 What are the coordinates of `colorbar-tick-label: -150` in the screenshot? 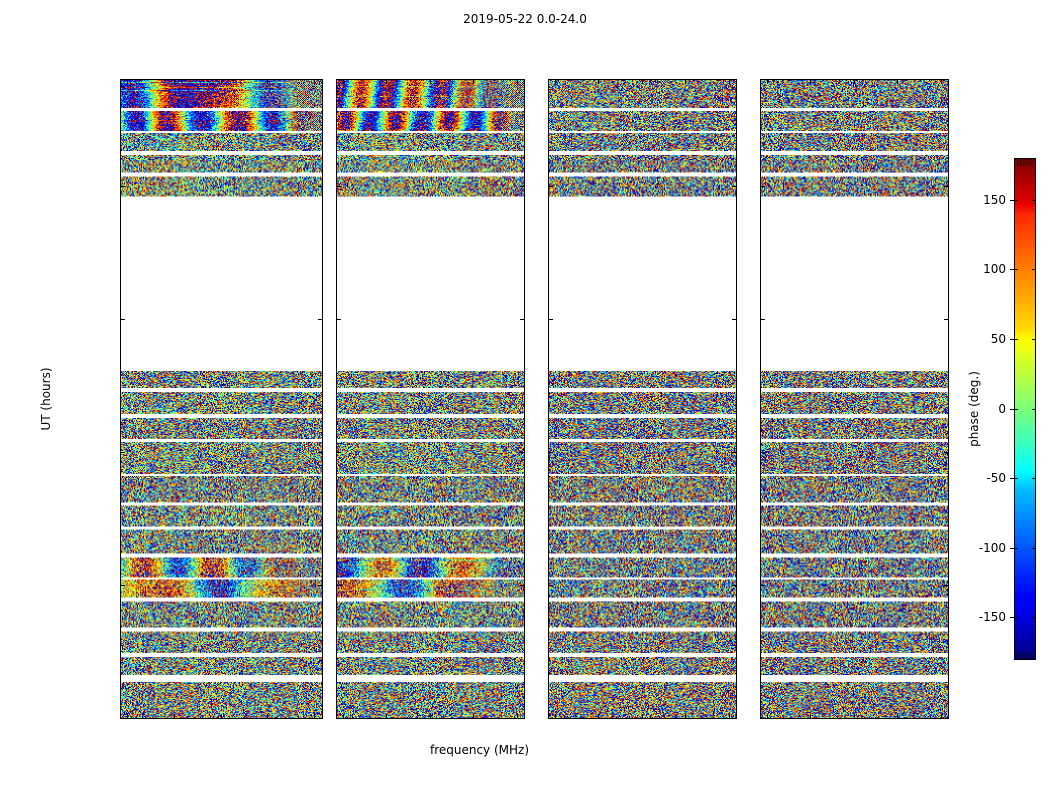 It's located at (992, 617).